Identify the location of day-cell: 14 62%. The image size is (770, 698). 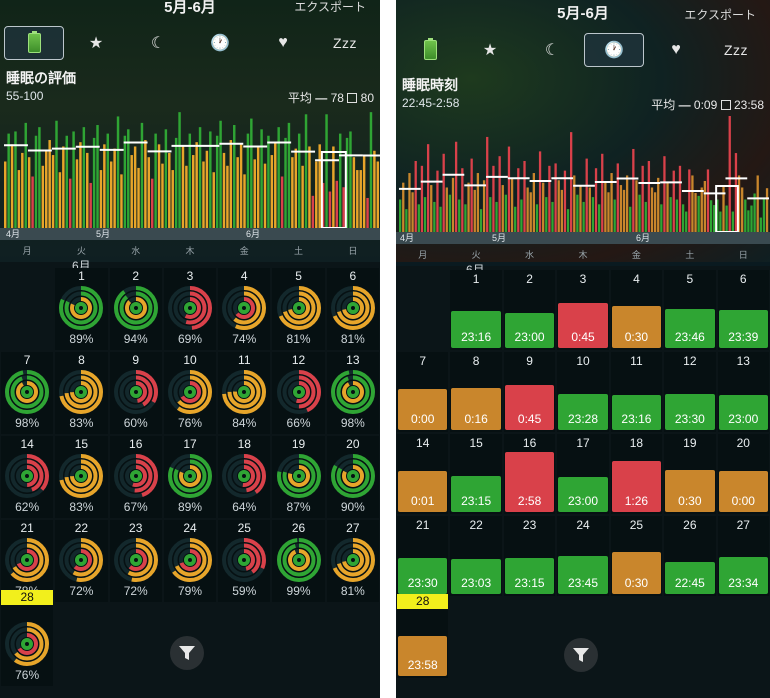
(27, 477).